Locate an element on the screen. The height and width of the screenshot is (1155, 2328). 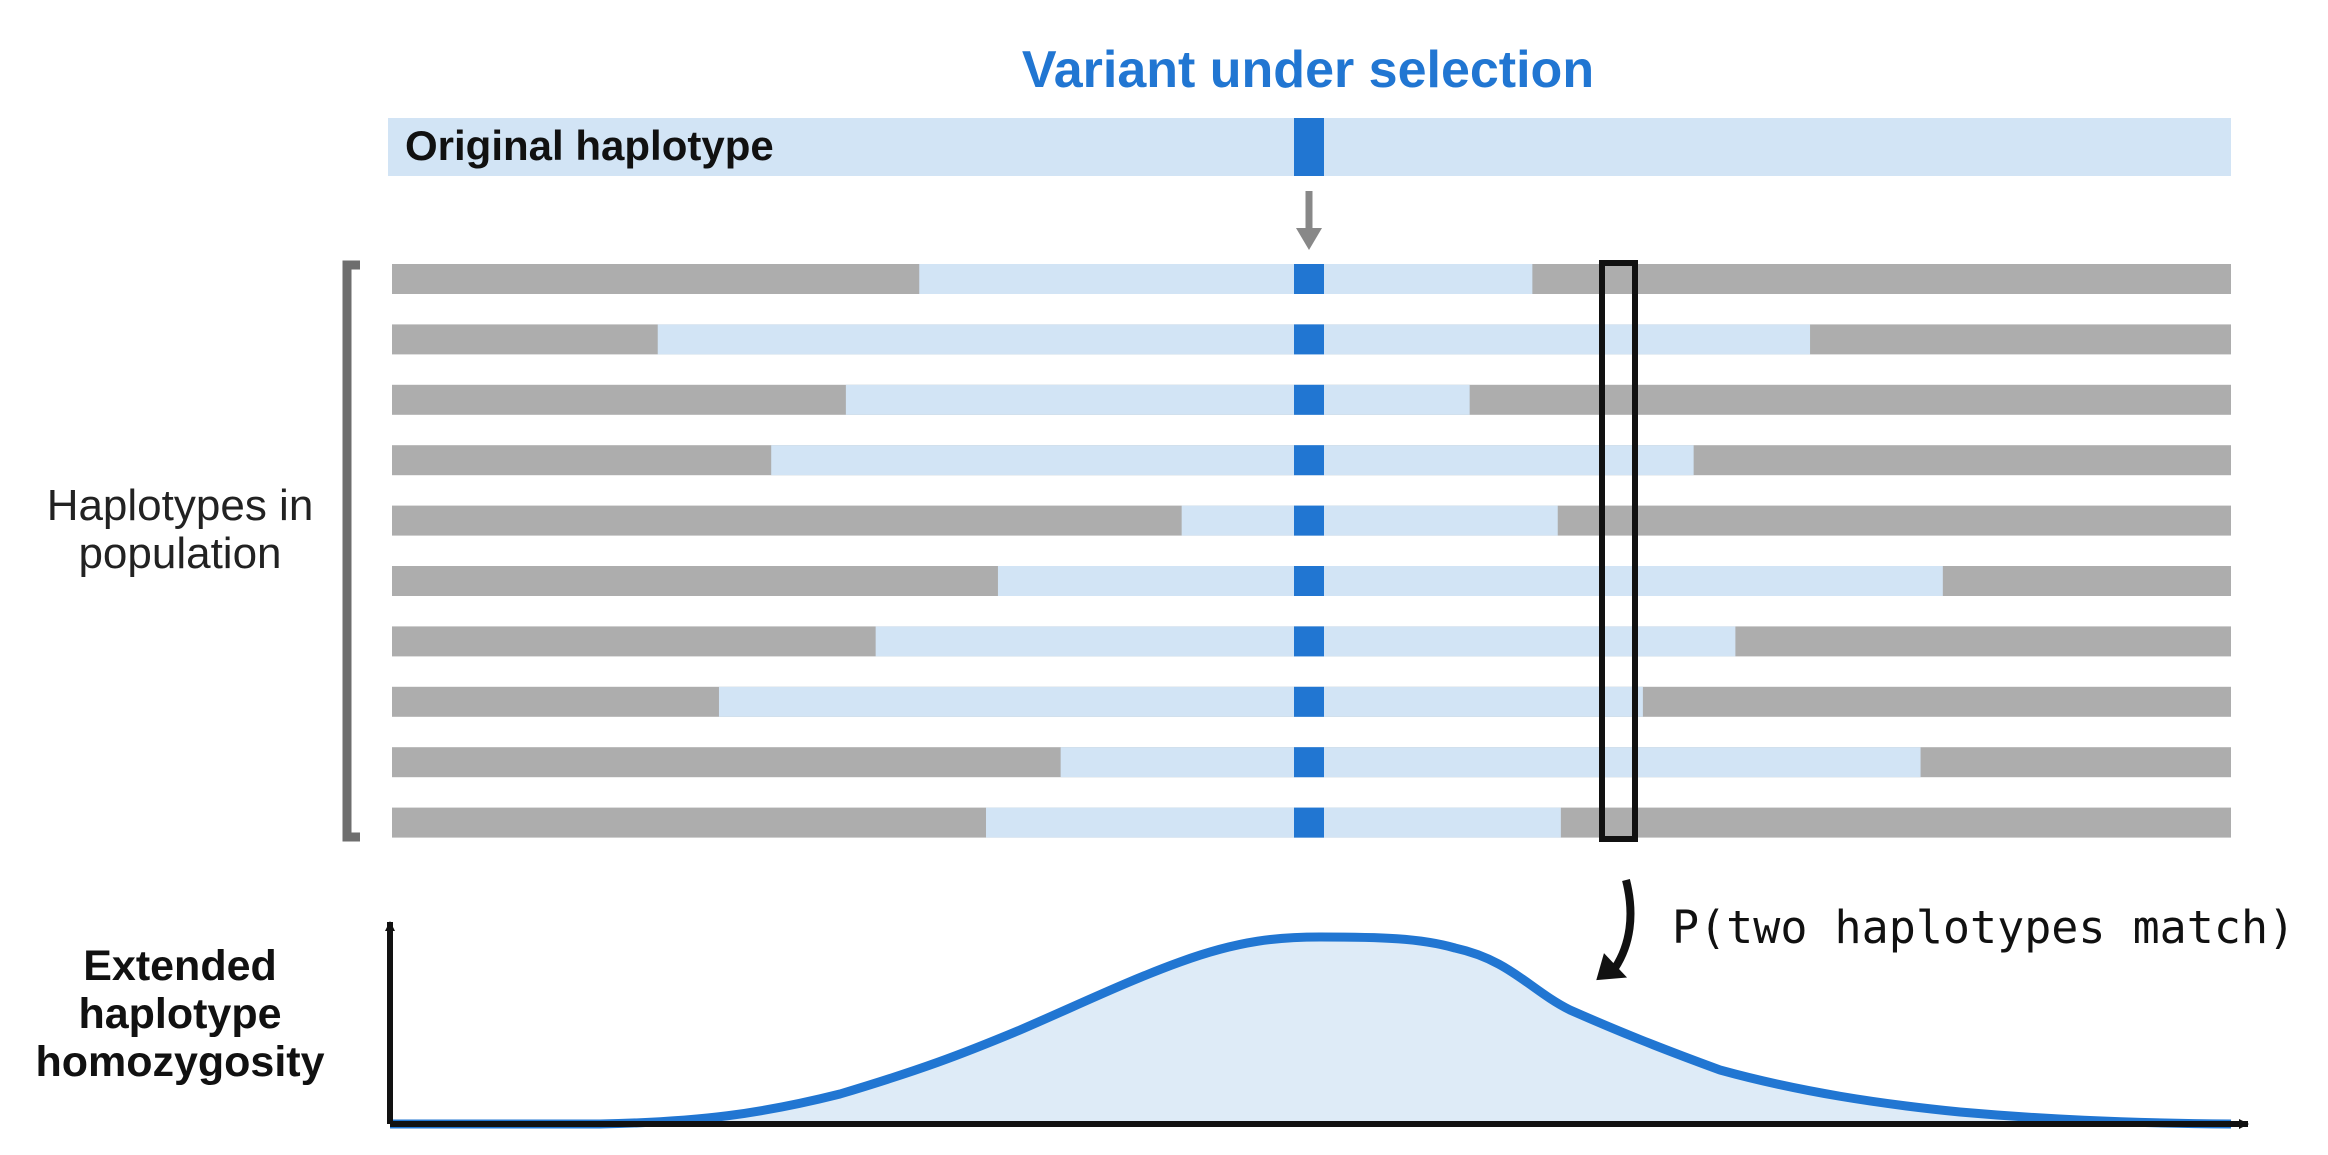
comparison-window-box is located at coordinates (1618, 551).